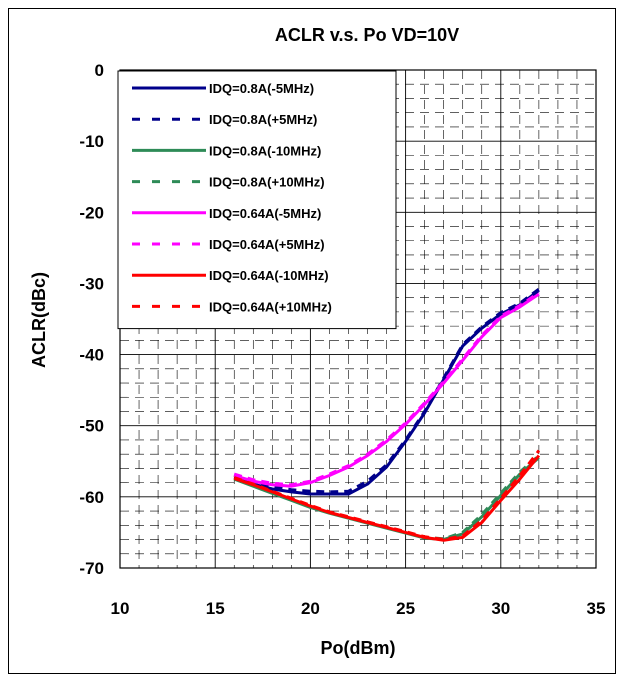 Image resolution: width=626 pixels, height=677 pixels. I want to click on y-tick-label: 0, so click(99, 70).